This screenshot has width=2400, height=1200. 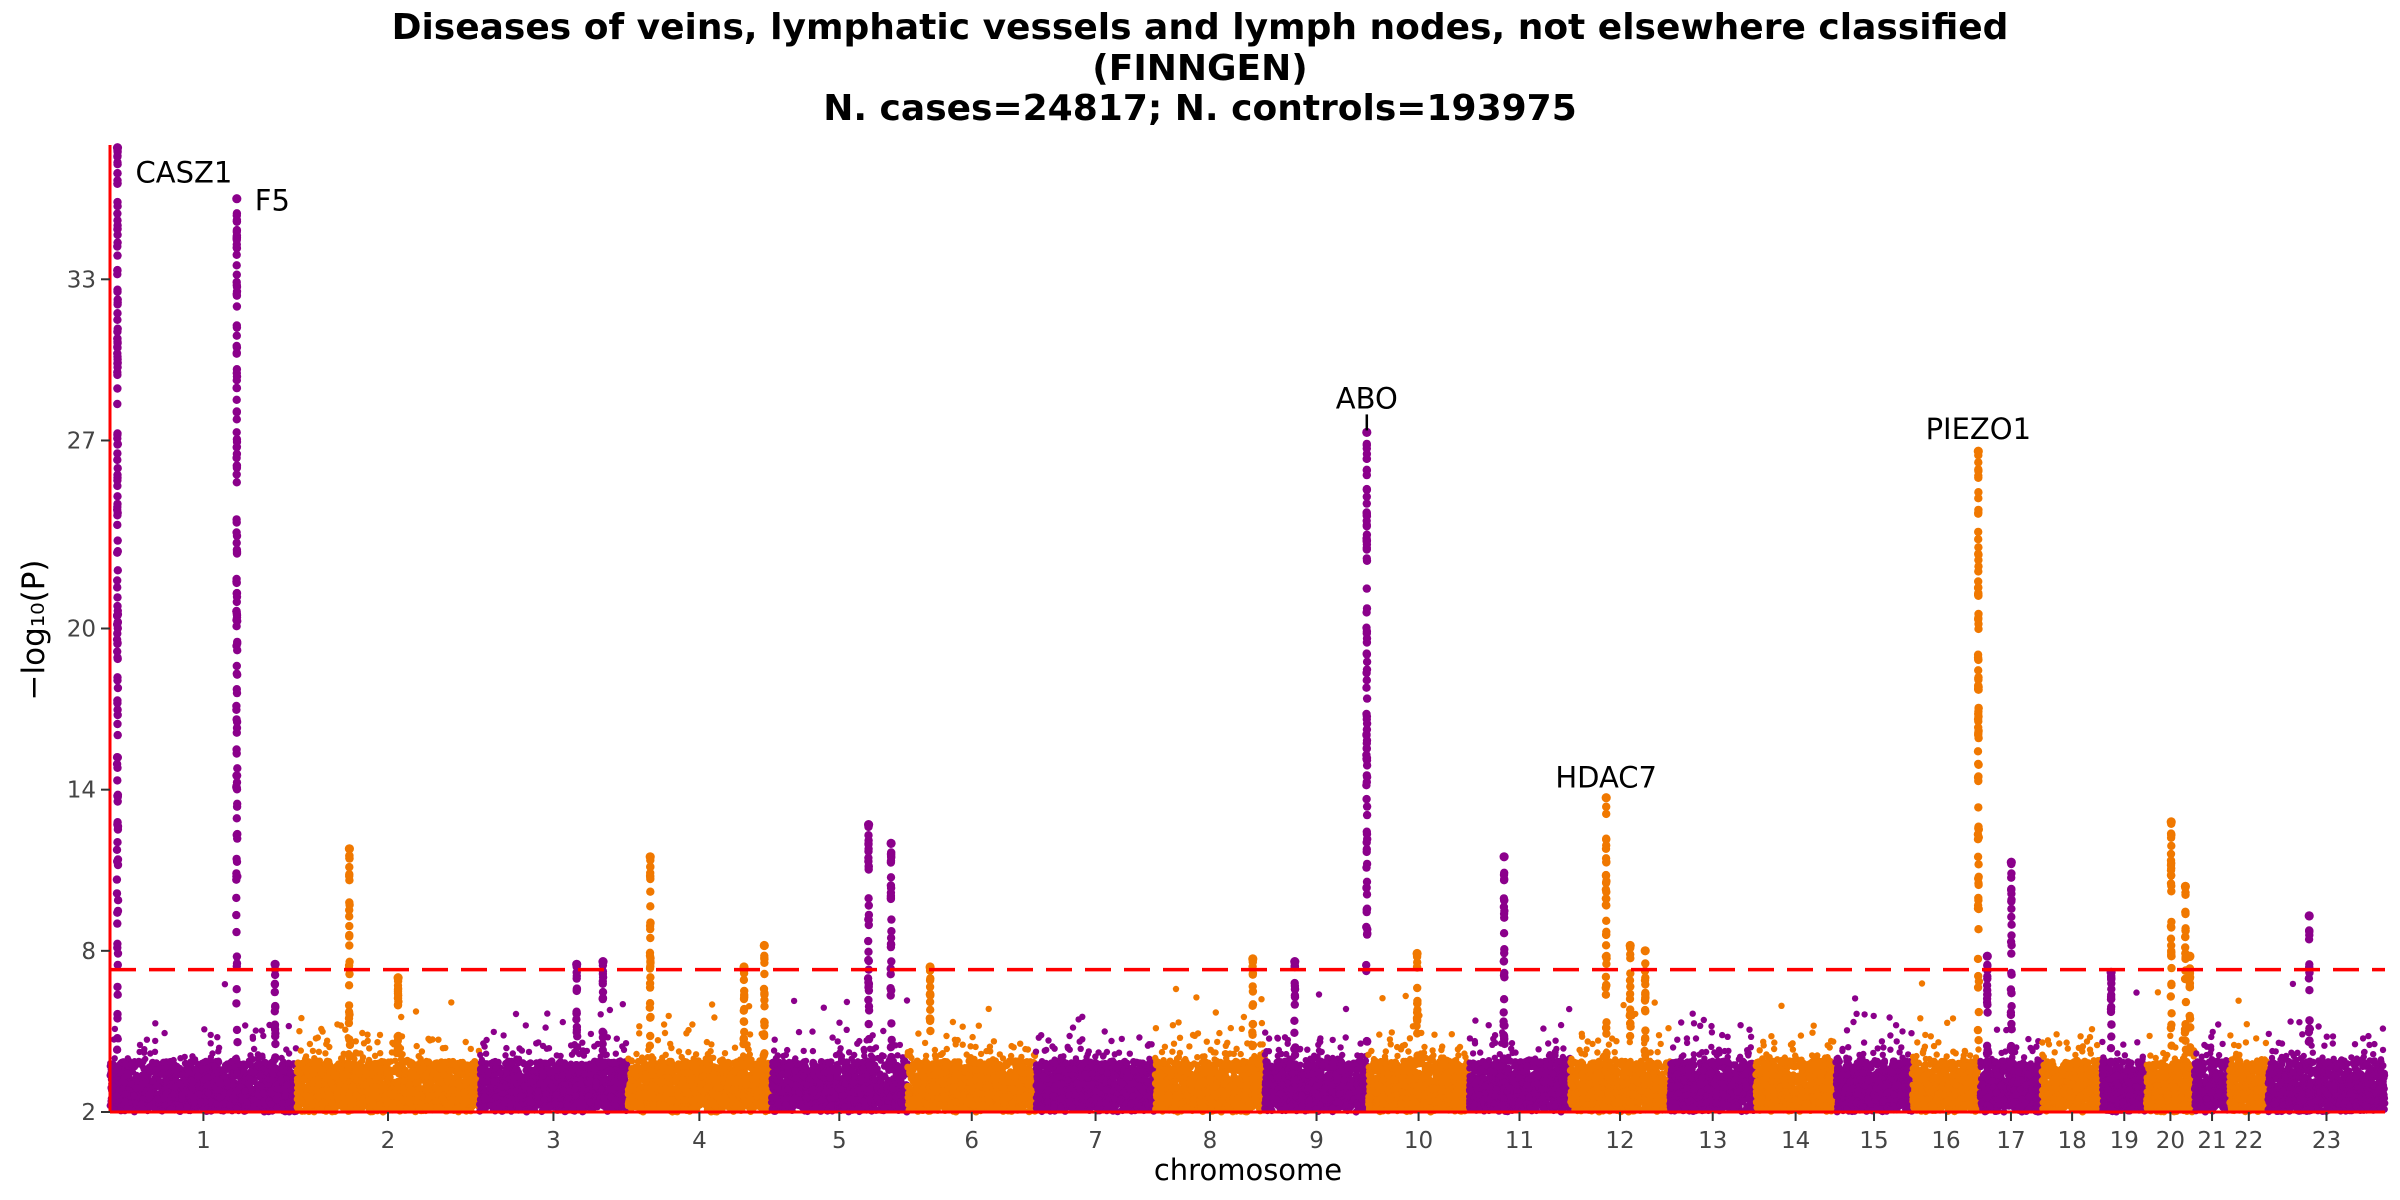 What do you see at coordinates (1200, 109) in the screenshot?
I see `chart-subtitle-counts: N. cases=24817; N. controls=193975` at bounding box center [1200, 109].